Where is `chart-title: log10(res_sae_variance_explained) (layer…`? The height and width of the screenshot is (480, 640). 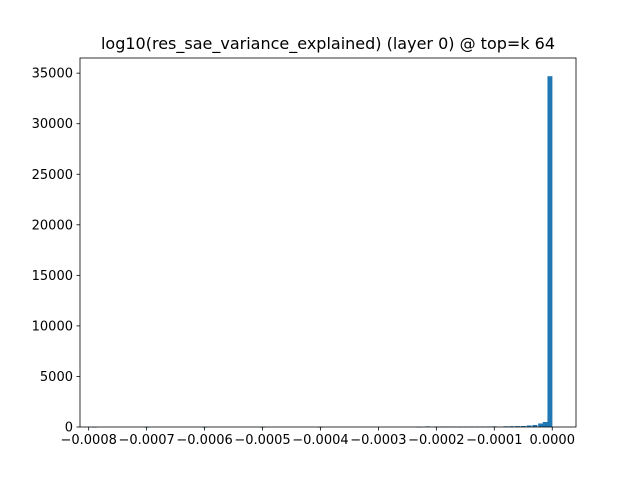
chart-title: log10(res_sae_variance_explained) (layer… is located at coordinates (328, 44).